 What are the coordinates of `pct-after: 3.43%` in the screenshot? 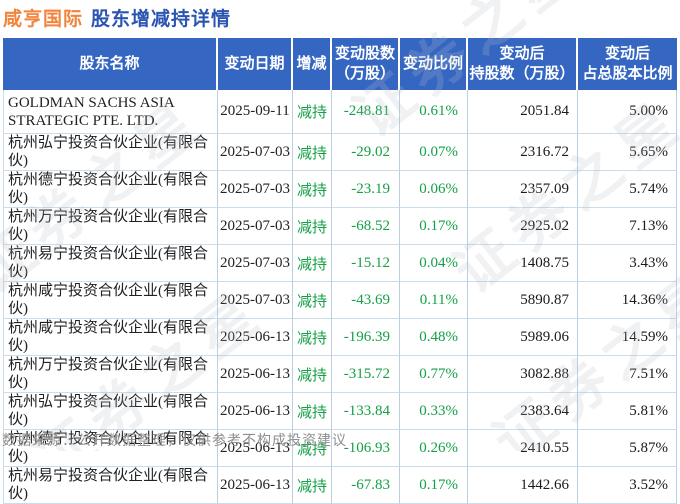 It's located at (627, 263).